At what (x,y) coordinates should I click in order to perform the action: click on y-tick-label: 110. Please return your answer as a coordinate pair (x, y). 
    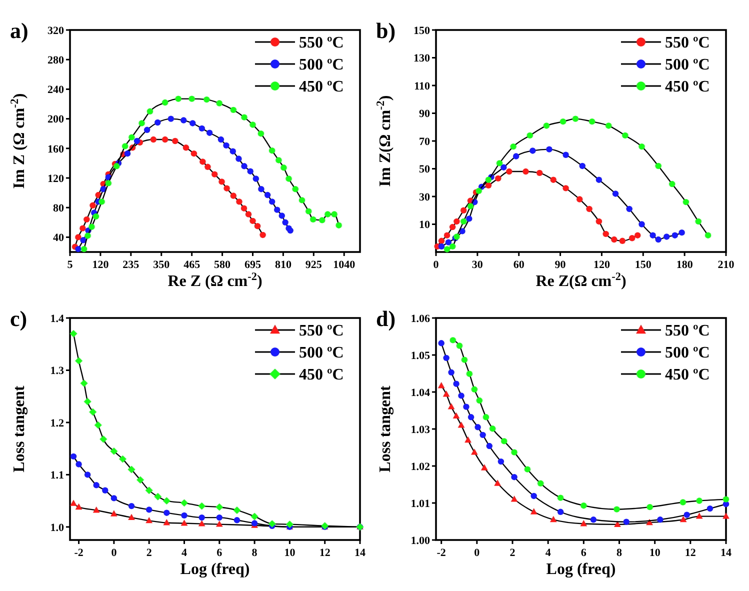
    Looking at the image, I should click on (422, 86).